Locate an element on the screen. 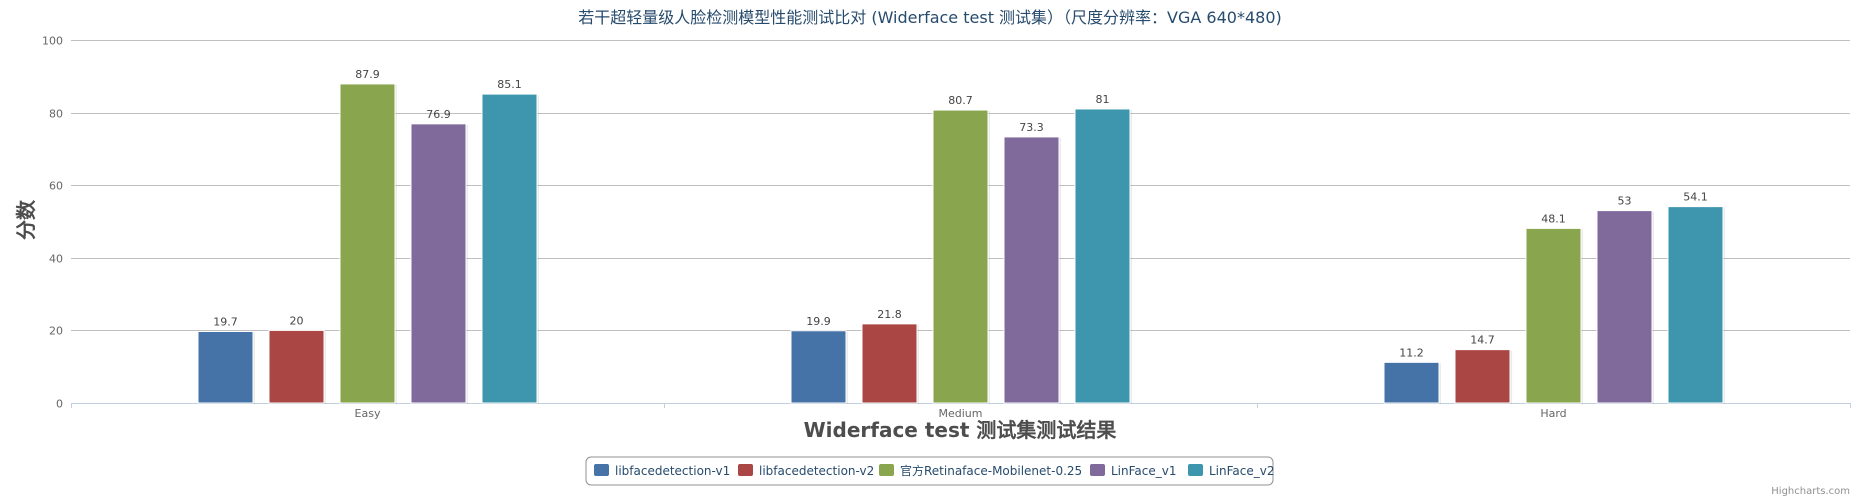  legend-item: 官方Retinaface-Mobilenet-0.25 is located at coordinates (980, 470).